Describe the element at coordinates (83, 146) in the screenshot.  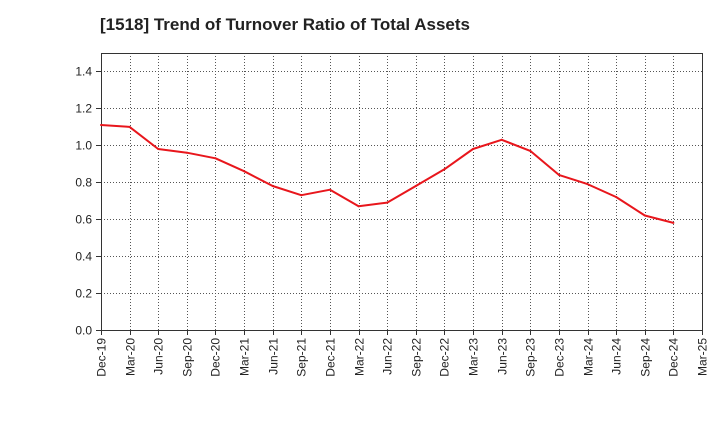
I see `y-tick-label: 1.0` at that location.